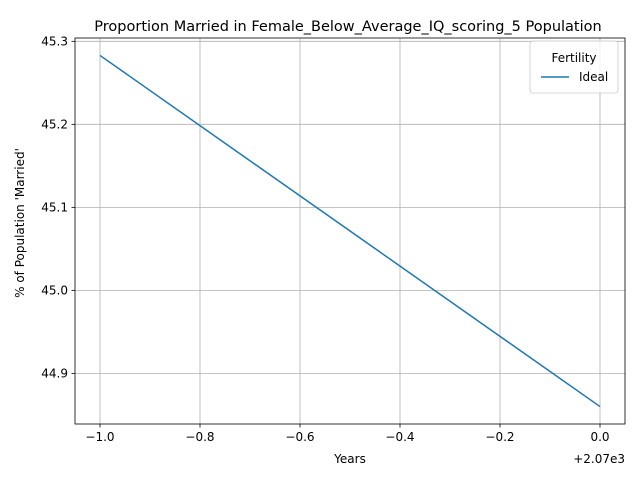  What do you see at coordinates (349, 459) in the screenshot?
I see `x-axis-label: Years` at bounding box center [349, 459].